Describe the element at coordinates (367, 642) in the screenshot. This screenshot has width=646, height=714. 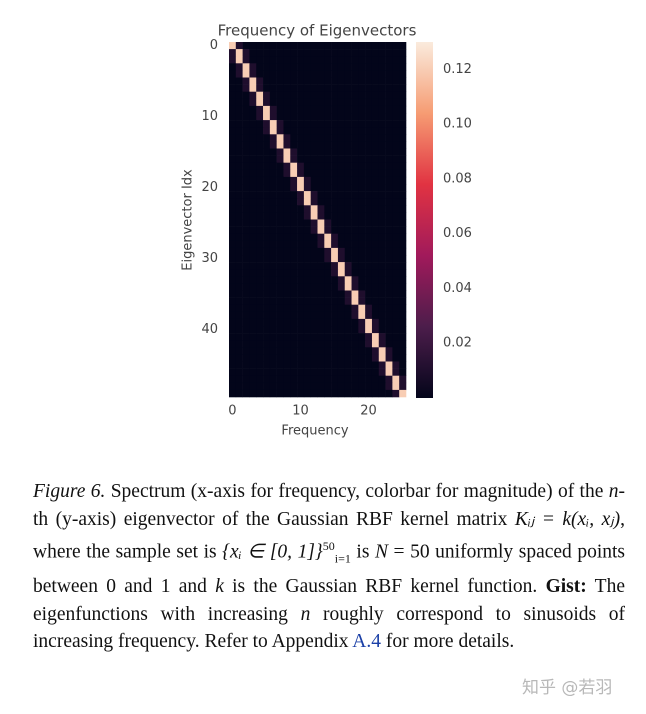
I see `appendix-link: A.4` at that location.